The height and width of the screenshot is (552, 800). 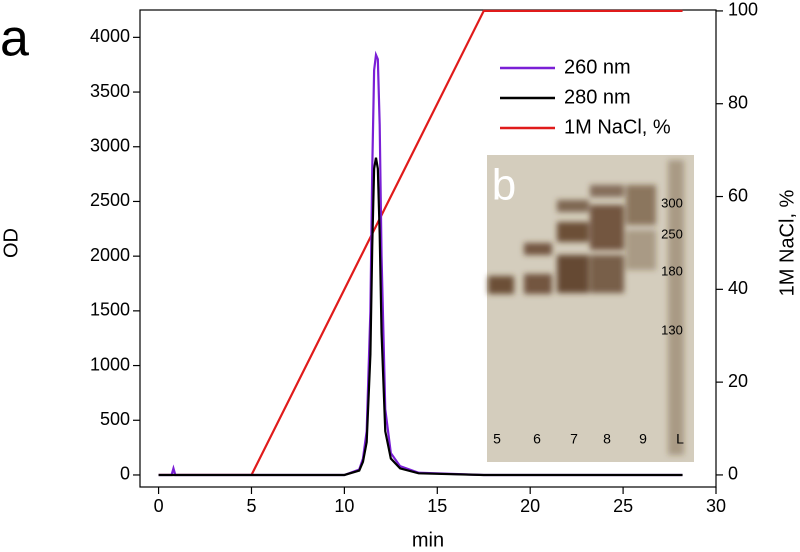 What do you see at coordinates (607, 439) in the screenshot?
I see `lane-label: 8` at bounding box center [607, 439].